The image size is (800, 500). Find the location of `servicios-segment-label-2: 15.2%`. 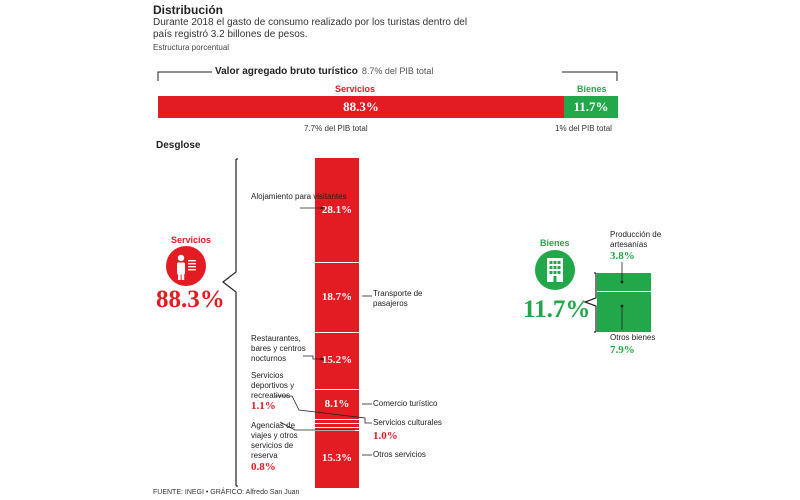

servicios-segment-label-2: 15.2% is located at coordinates (337, 360).